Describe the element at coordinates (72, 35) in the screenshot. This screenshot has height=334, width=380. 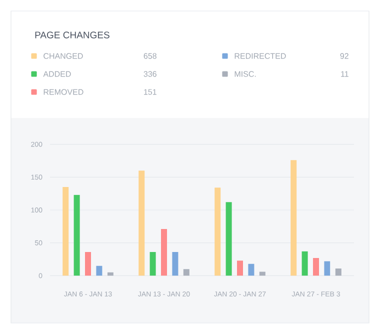
I see `chart-title: PAGE CHANGES` at that location.